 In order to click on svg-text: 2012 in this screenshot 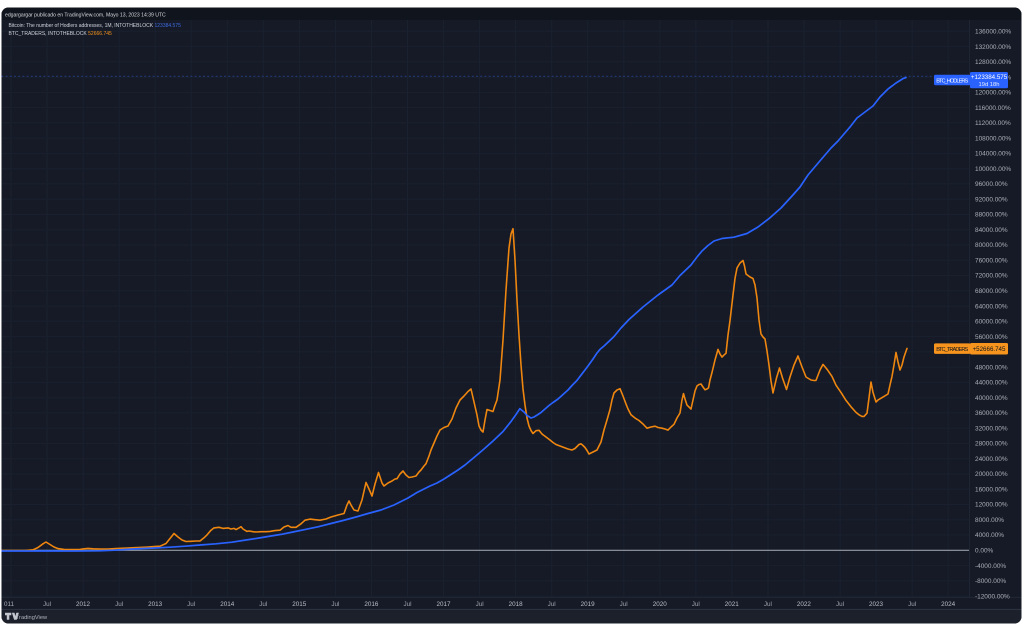, I will do `click(83, 604)`.